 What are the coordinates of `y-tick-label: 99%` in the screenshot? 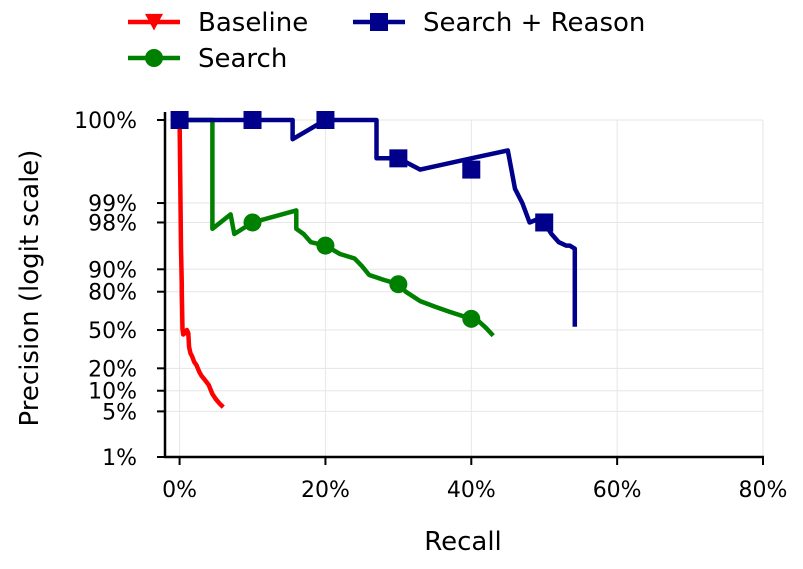 It's located at (112, 204).